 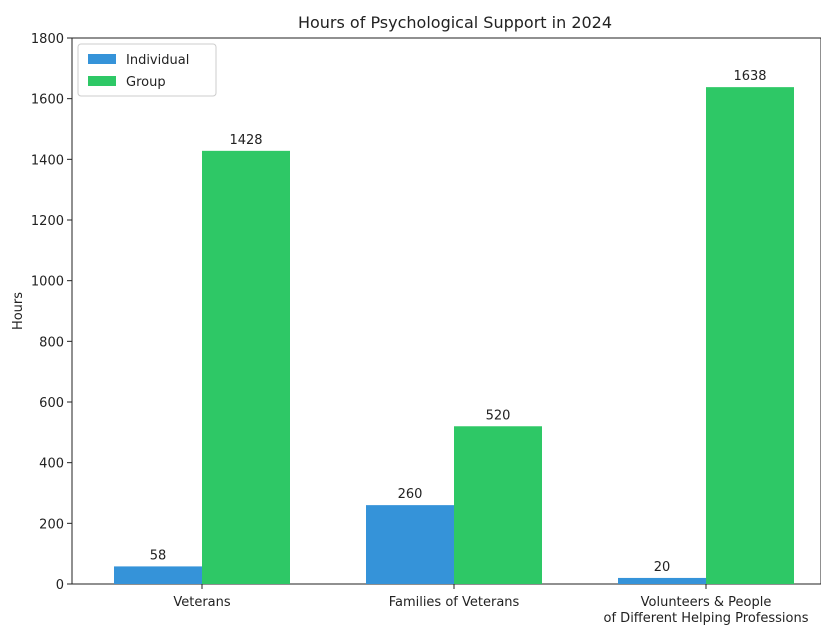 I want to click on y-tick-label: 0, so click(x=60, y=585).